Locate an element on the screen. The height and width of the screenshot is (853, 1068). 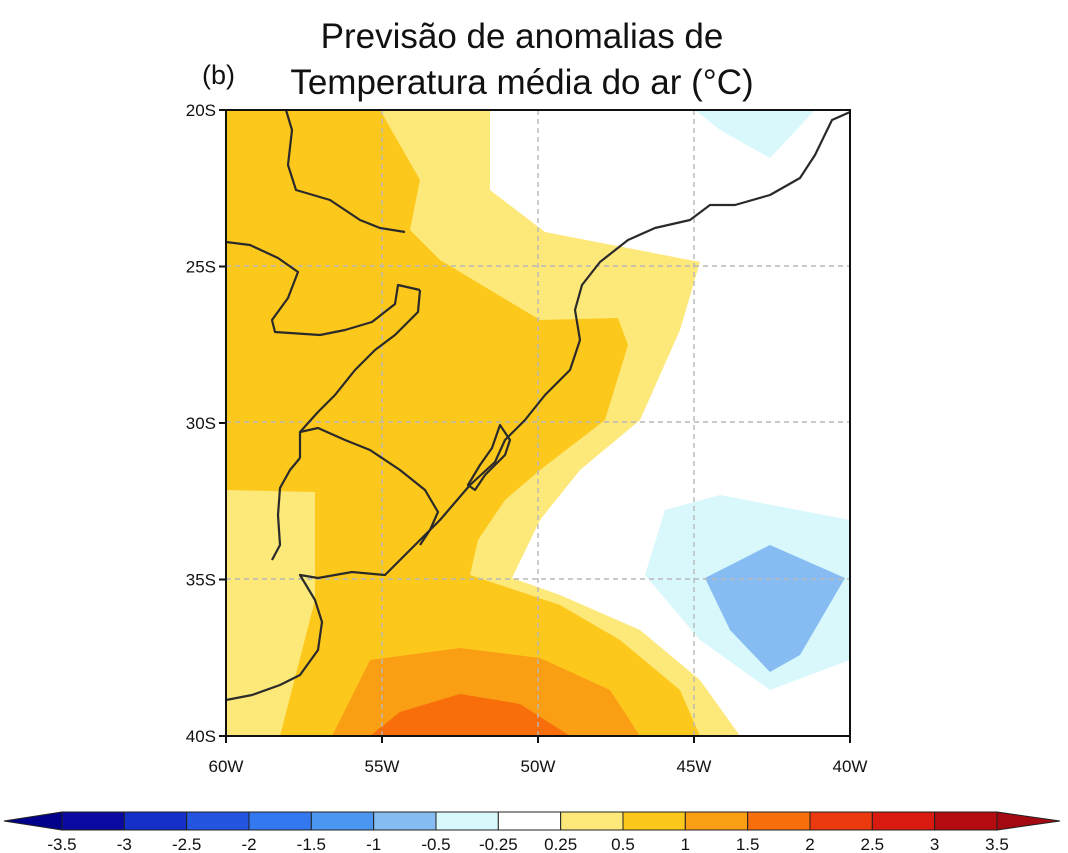
latitude-axis: 20S 25S 30S 35S 40S is located at coordinates (206, 423).